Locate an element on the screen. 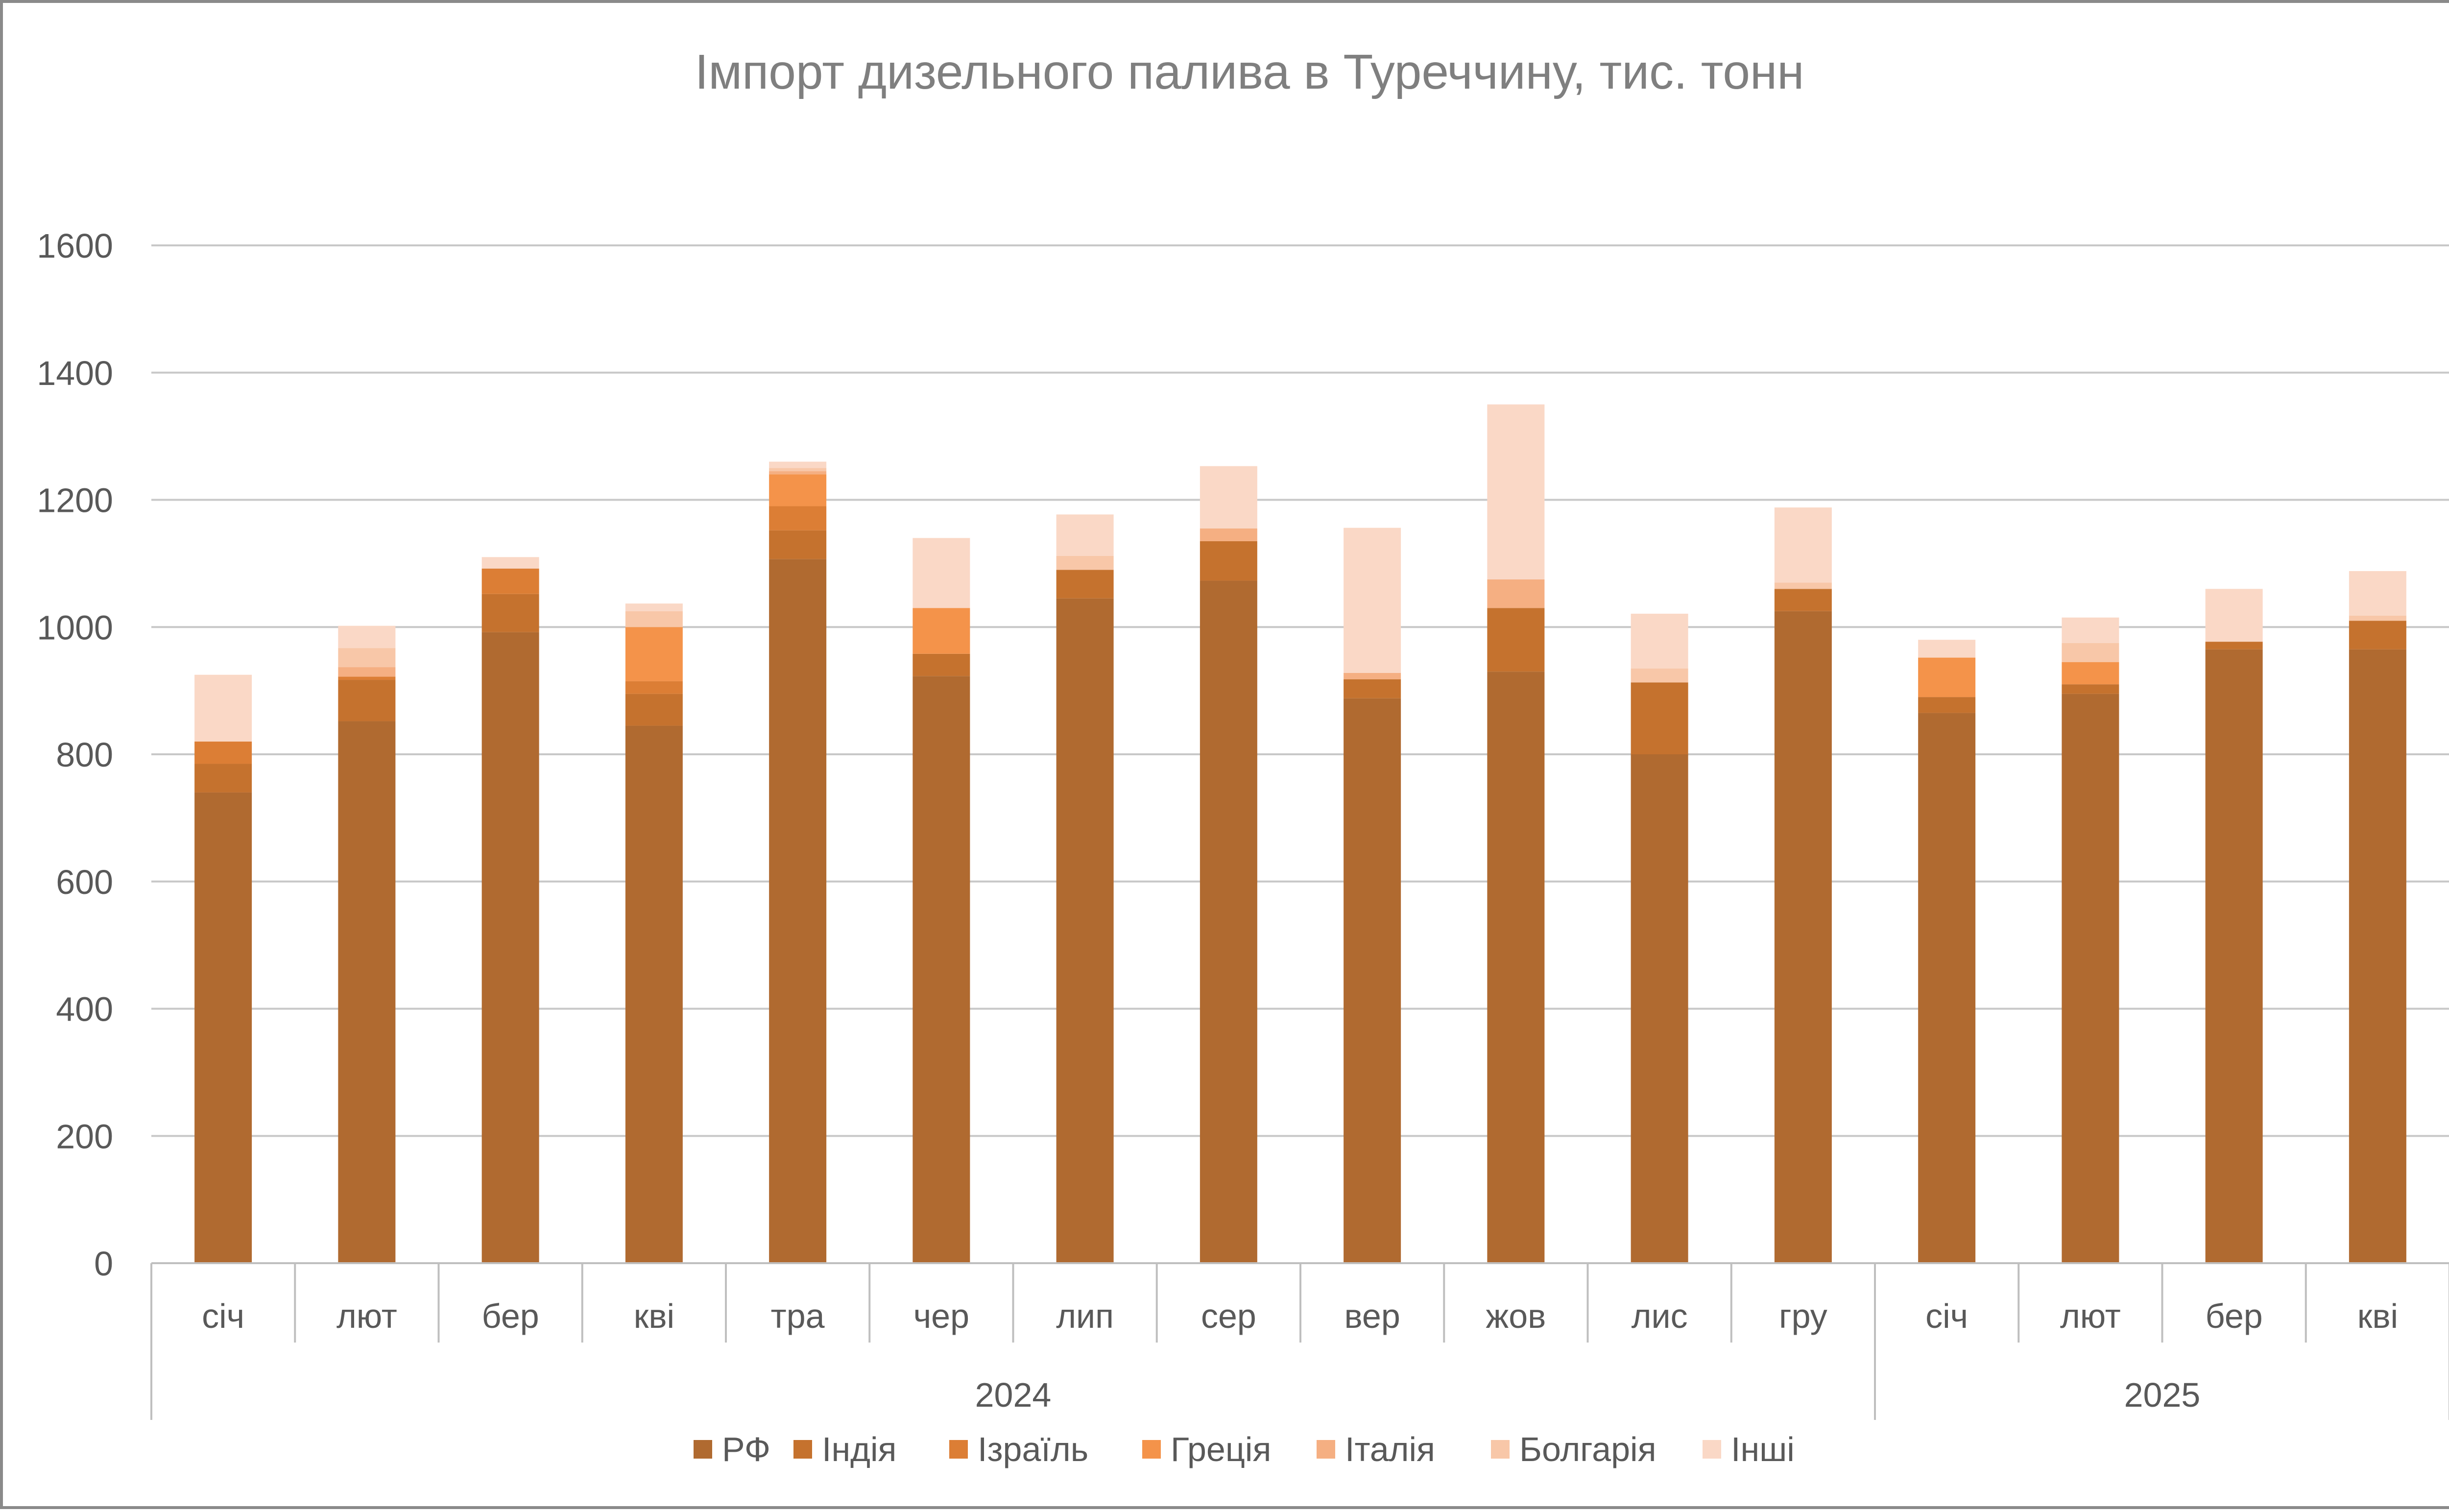 The image size is (2449, 1512). x-tick-label: тра is located at coordinates (798, 1316).